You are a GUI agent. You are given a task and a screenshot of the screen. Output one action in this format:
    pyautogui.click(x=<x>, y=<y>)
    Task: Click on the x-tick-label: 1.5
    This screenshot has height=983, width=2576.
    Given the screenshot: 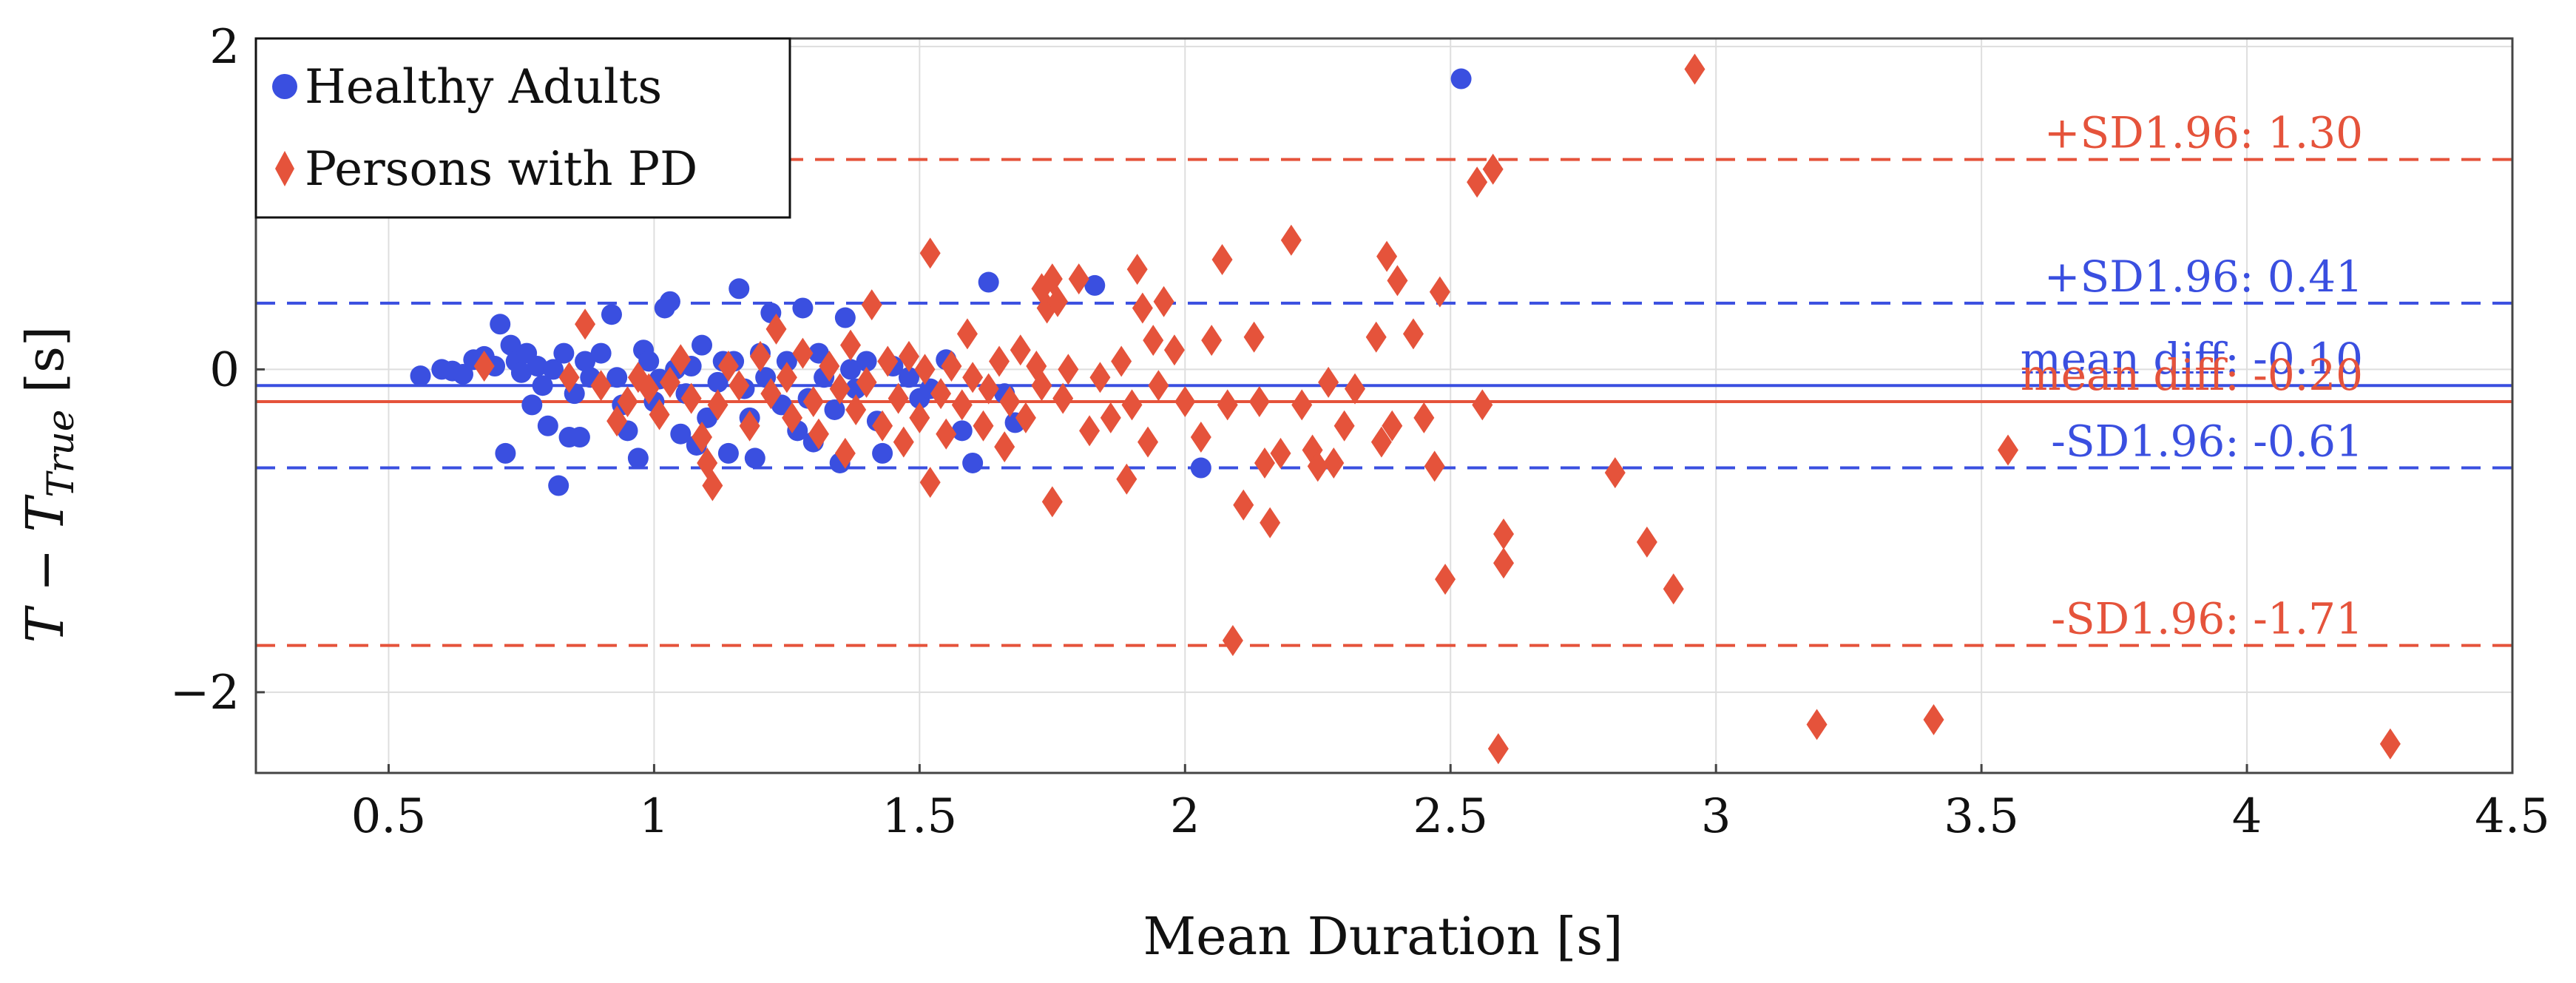 What is the action you would take?
    pyautogui.click(x=919, y=816)
    